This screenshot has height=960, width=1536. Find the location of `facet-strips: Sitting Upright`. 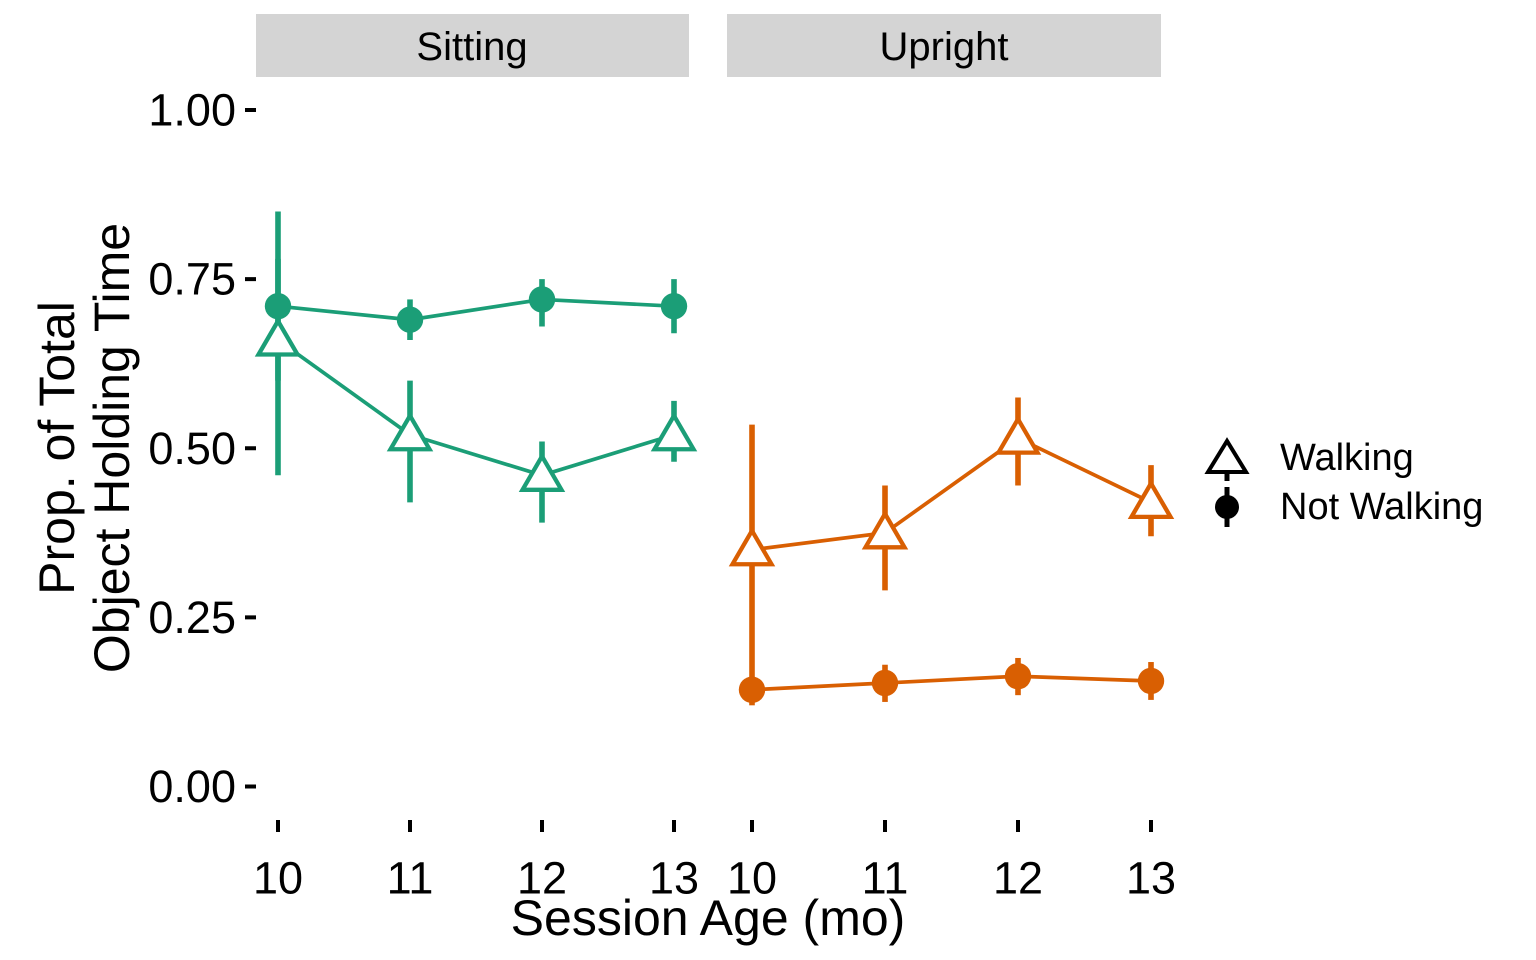

facet-strips: Sitting Upright is located at coordinates (708, 45).